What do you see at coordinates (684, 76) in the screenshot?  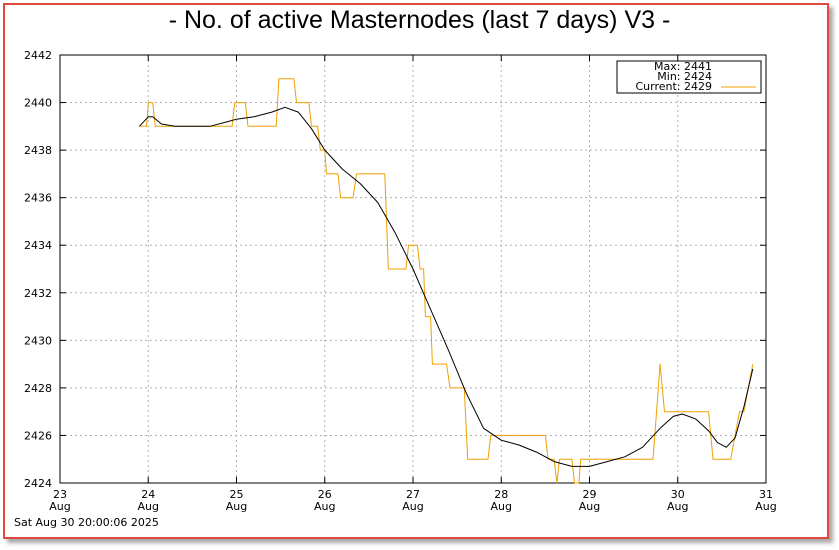 I see `legend-min: Min: 2424` at bounding box center [684, 76].